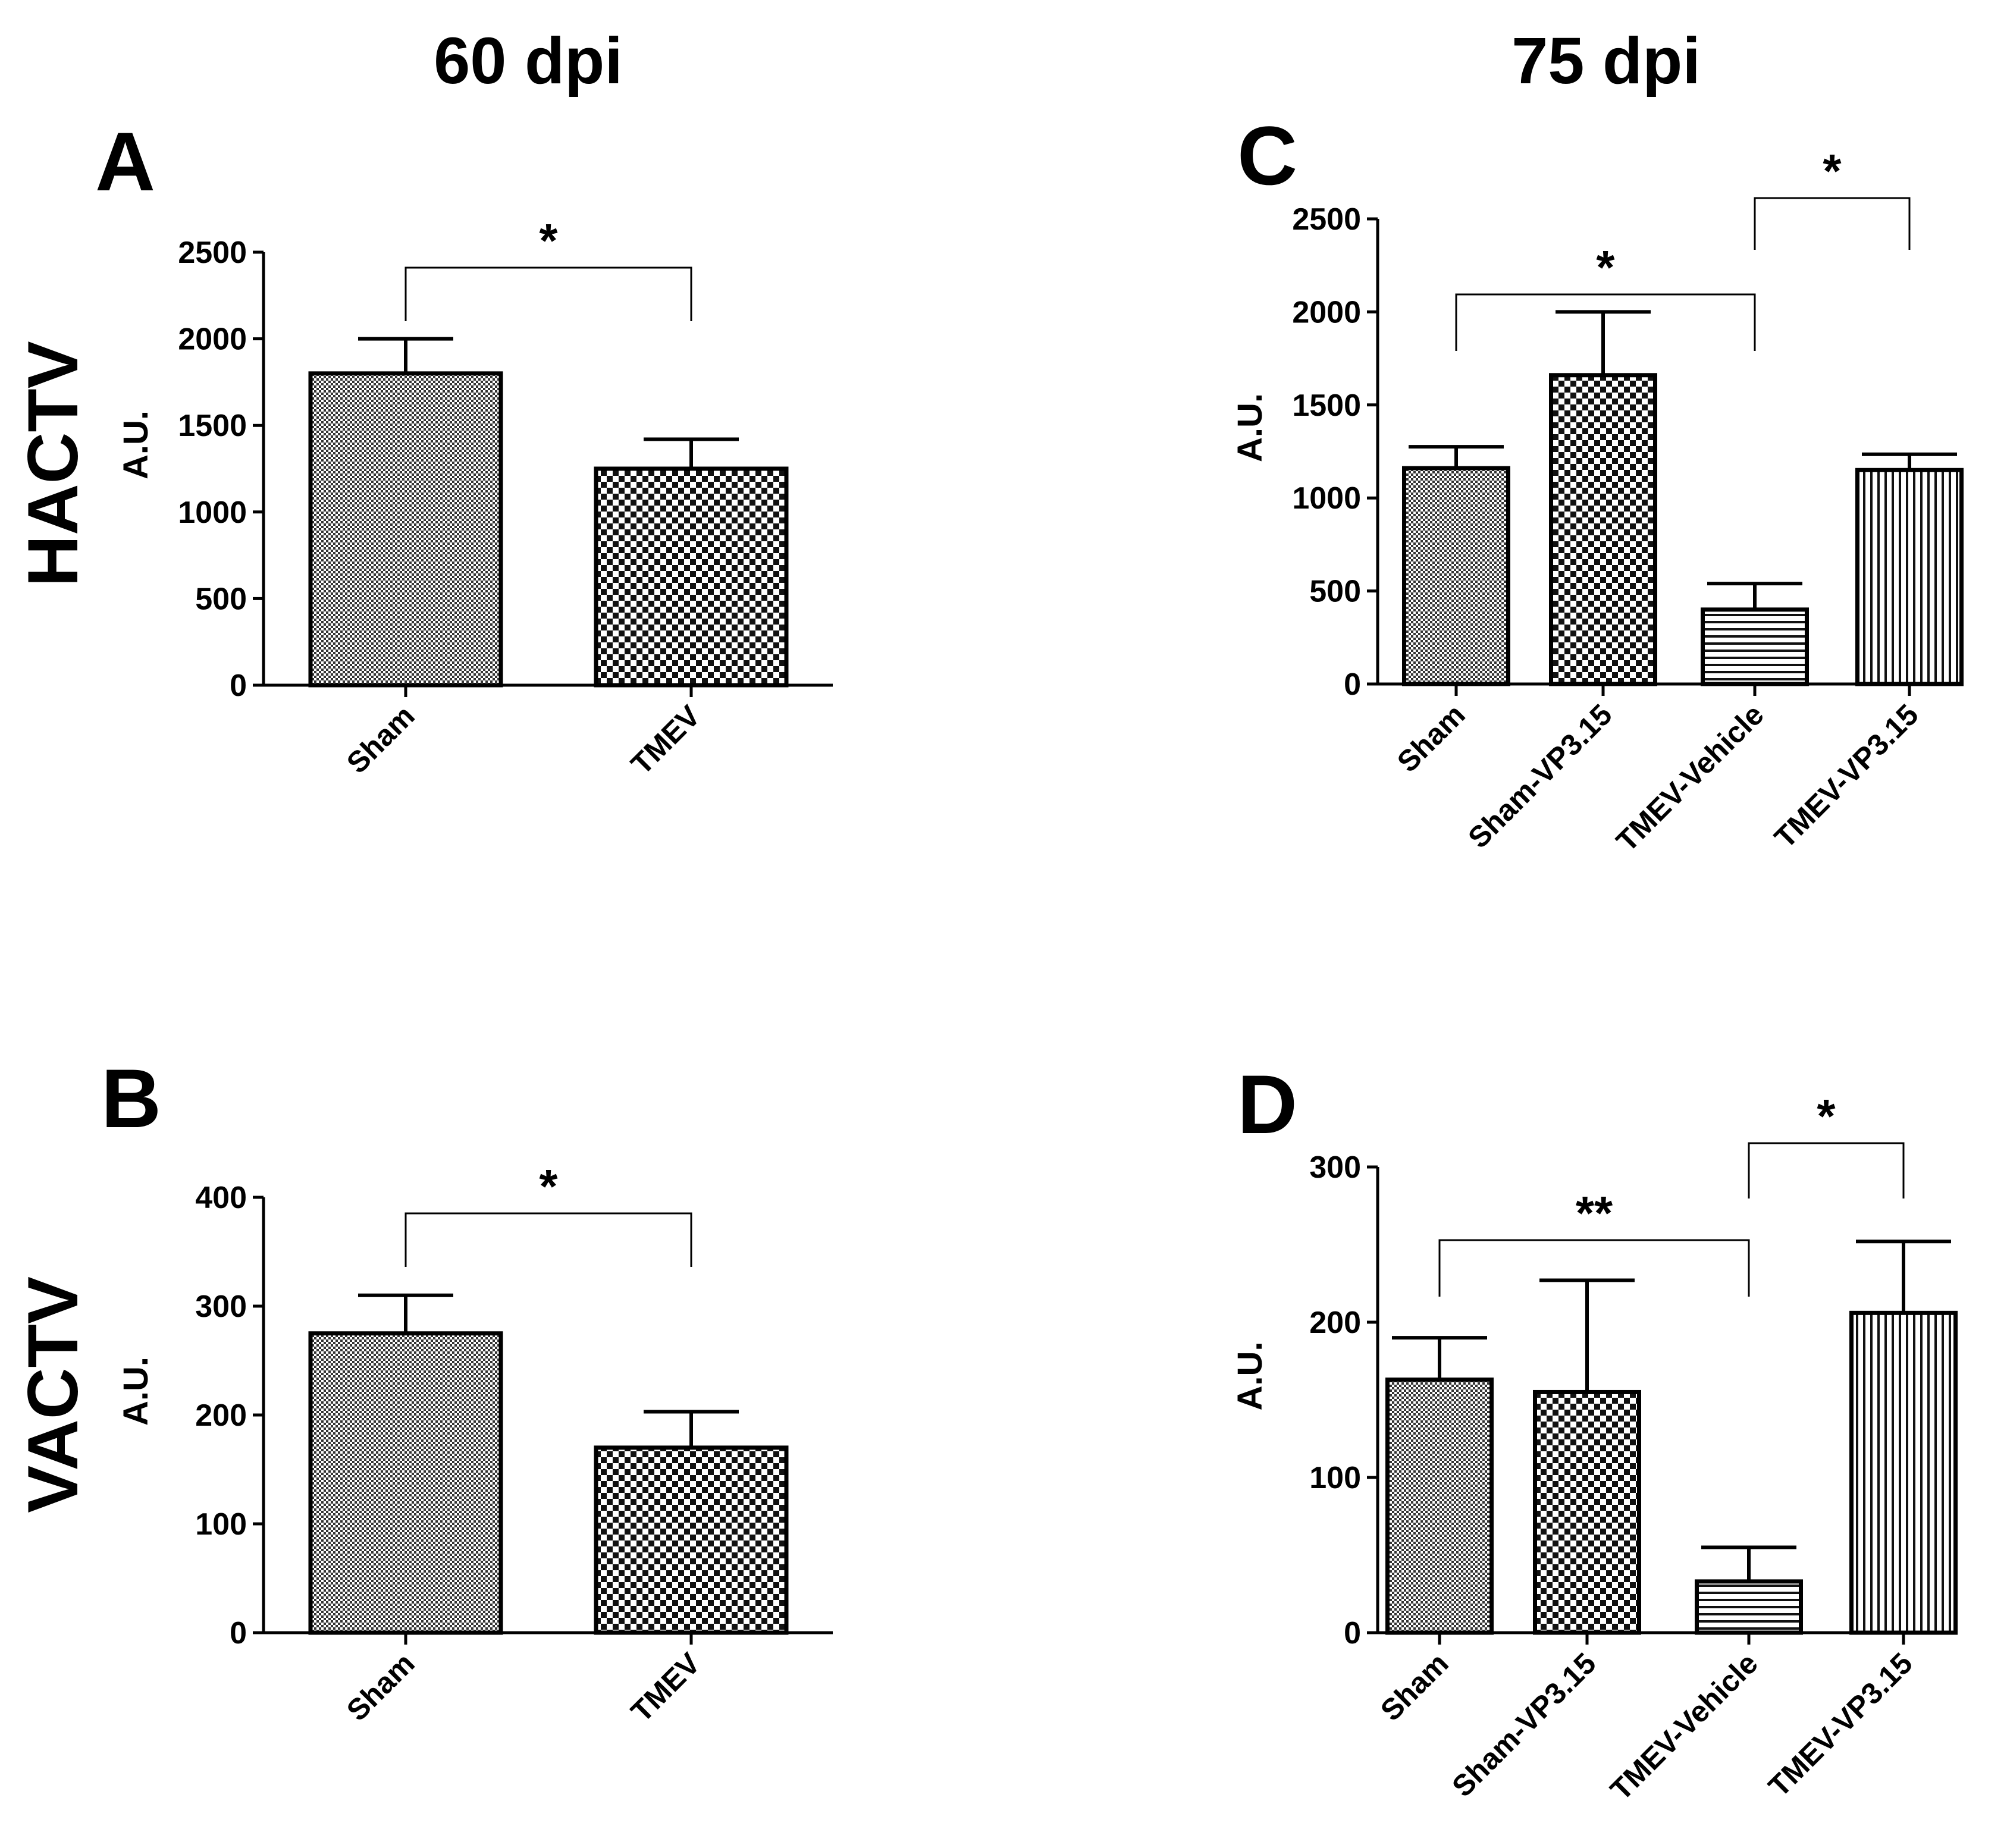 The width and height of the screenshot is (2007, 1848). What do you see at coordinates (131, 1098) in the screenshot?
I see `panel-label: B` at bounding box center [131, 1098].